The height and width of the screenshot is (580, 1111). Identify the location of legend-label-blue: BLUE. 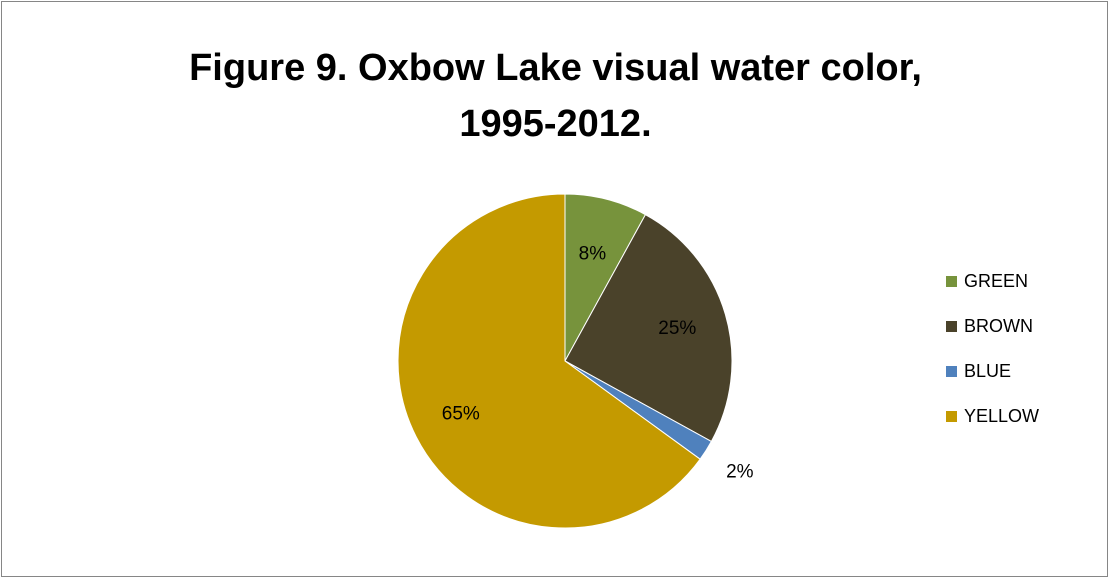
(988, 370).